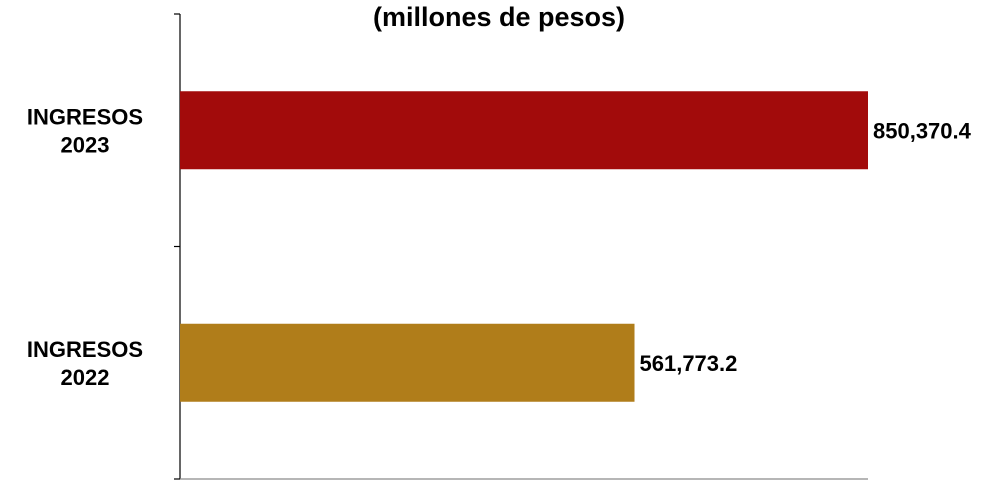  What do you see at coordinates (689, 363) in the screenshot?
I see `data-label: 561,773.2` at bounding box center [689, 363].